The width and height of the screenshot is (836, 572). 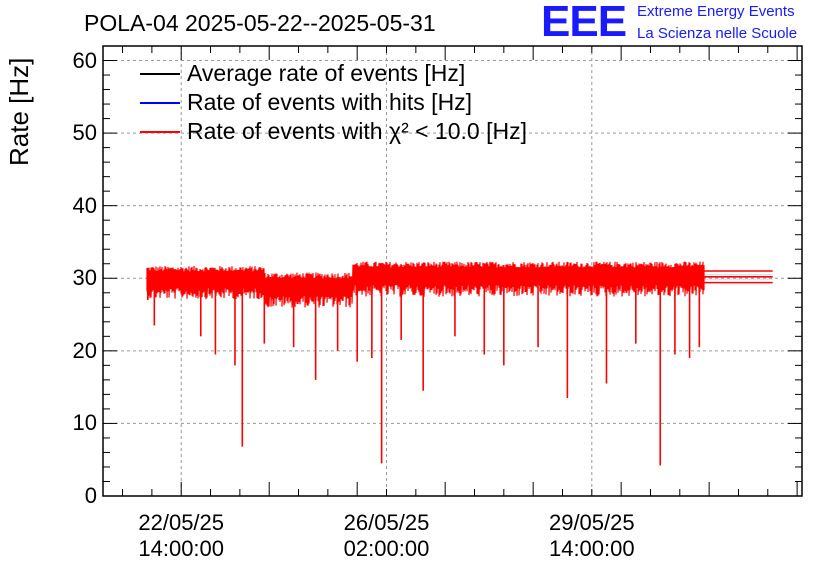 What do you see at coordinates (330, 102) in the screenshot?
I see `legend-label-hits: Rate of events with hits [Hz]` at bounding box center [330, 102].